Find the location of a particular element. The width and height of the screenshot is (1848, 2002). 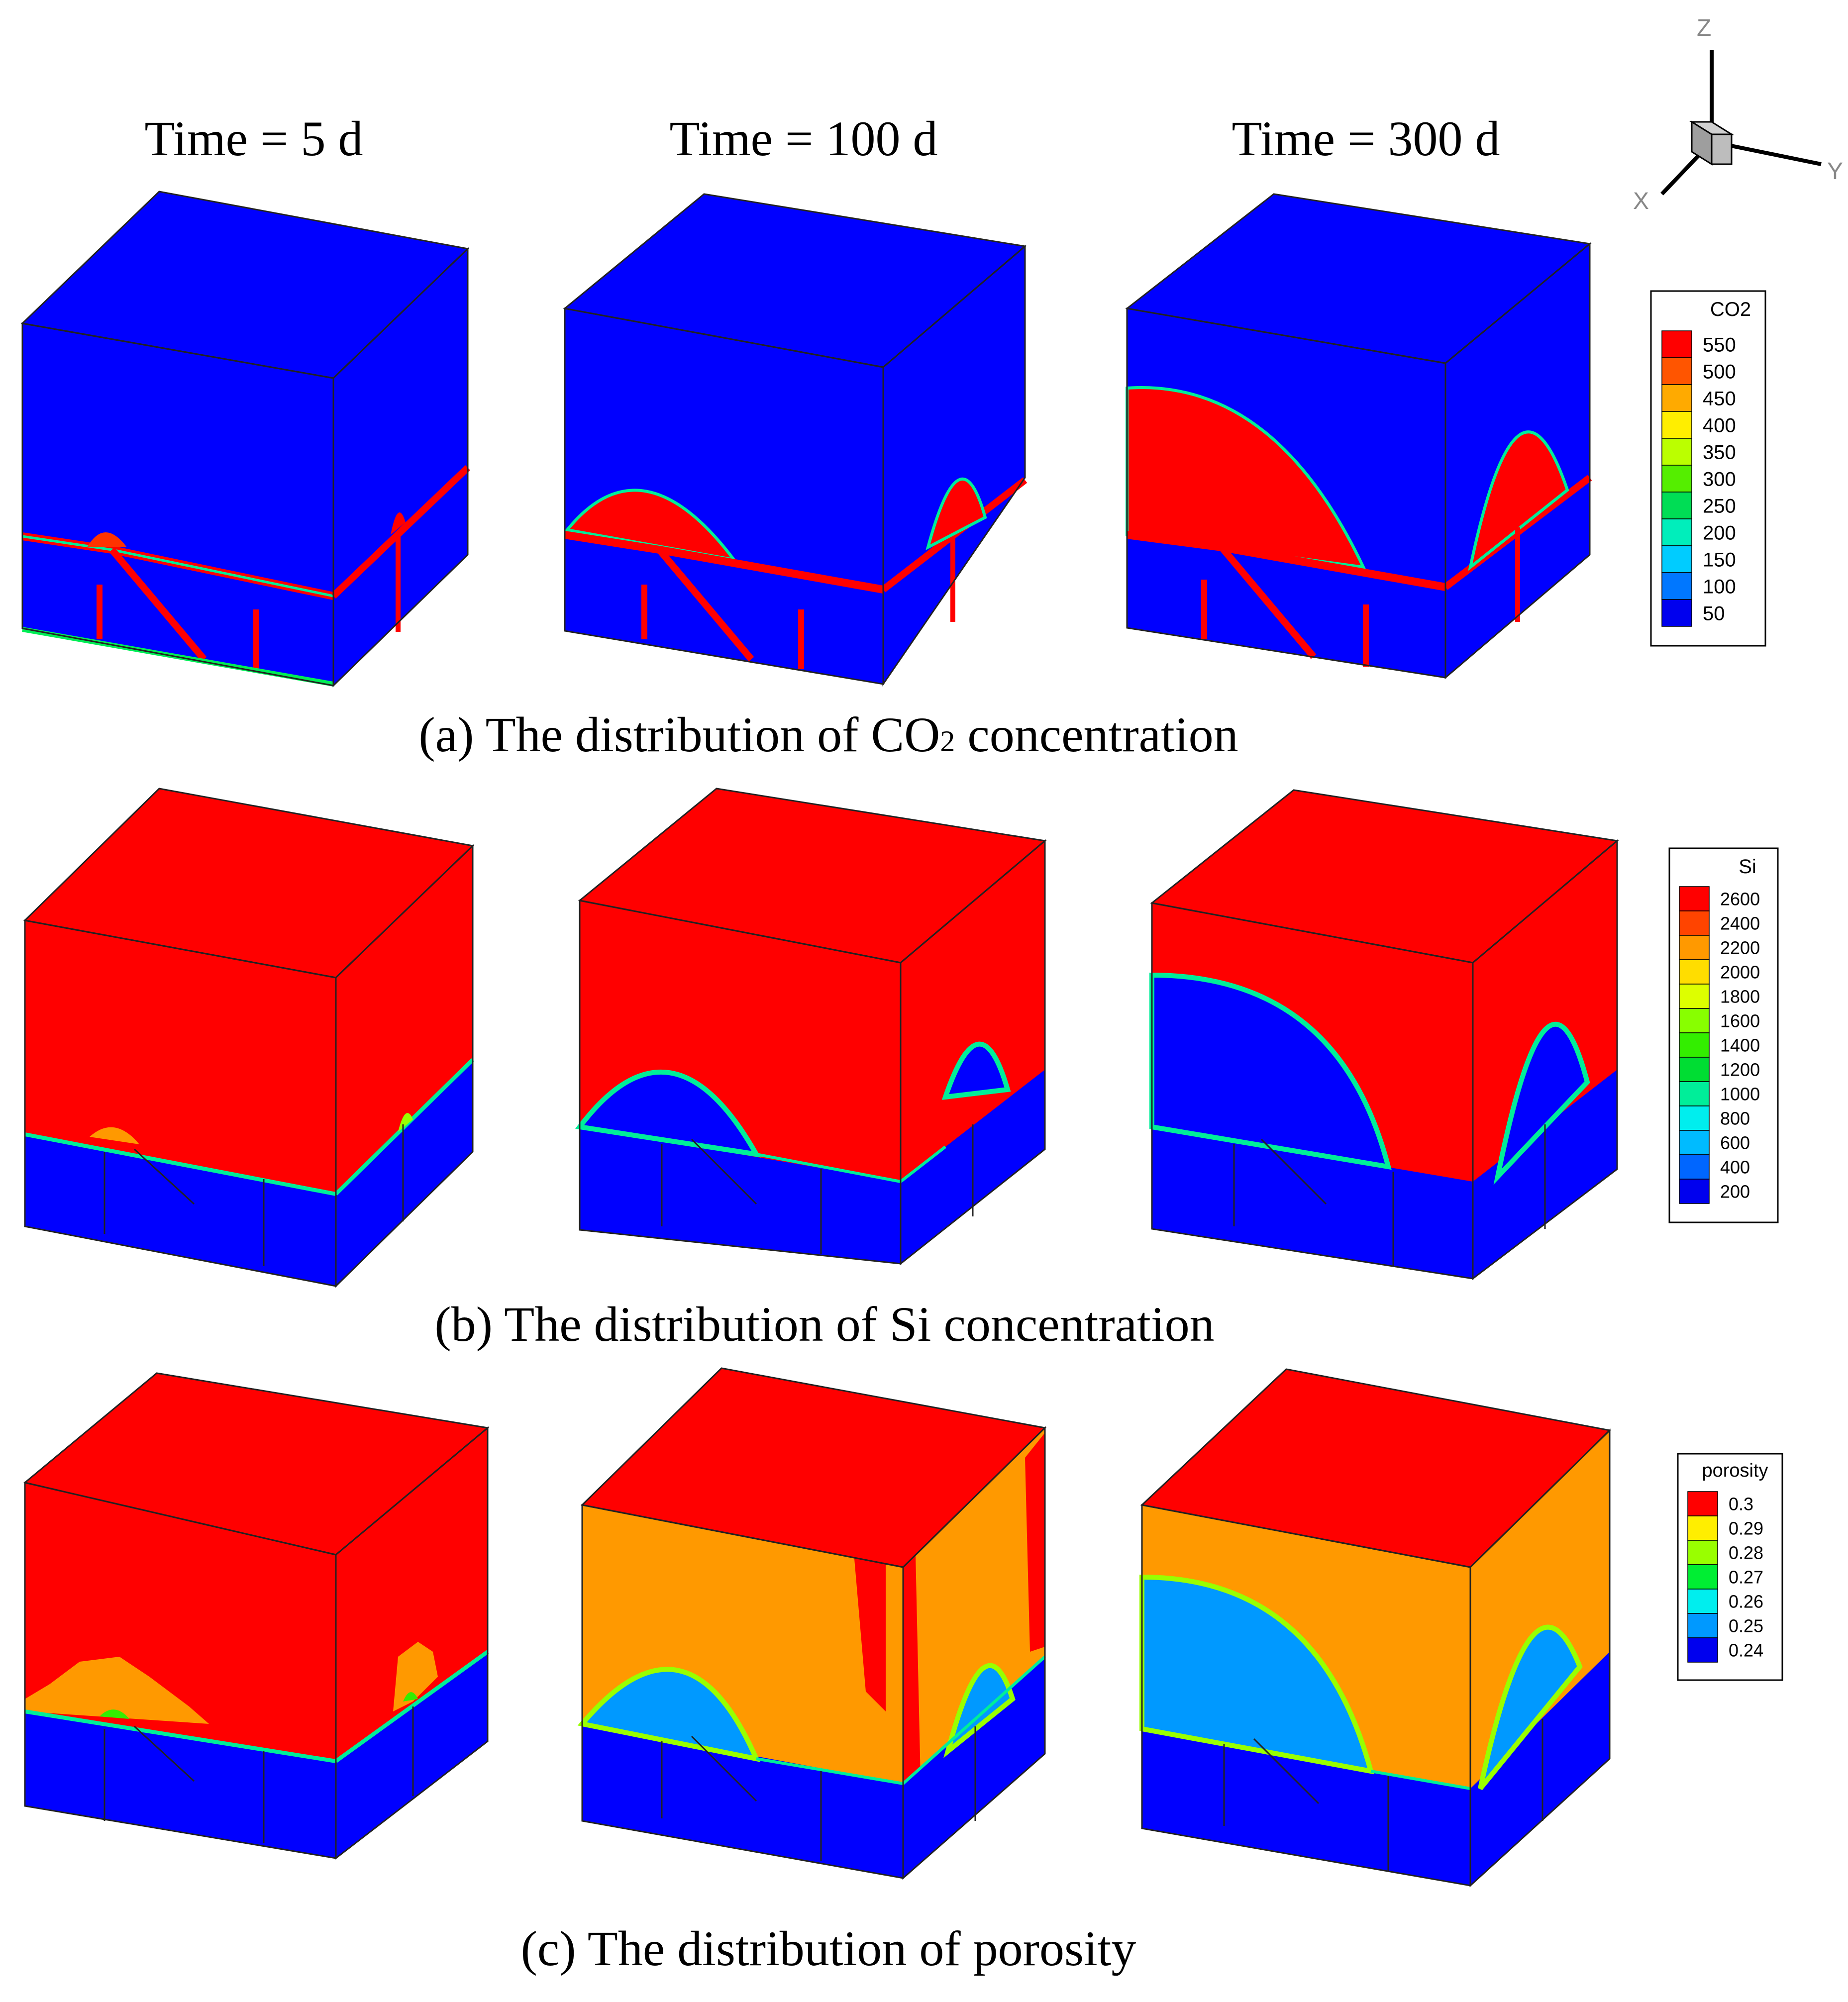

legend-si-level: 800 is located at coordinates (1735, 1118).